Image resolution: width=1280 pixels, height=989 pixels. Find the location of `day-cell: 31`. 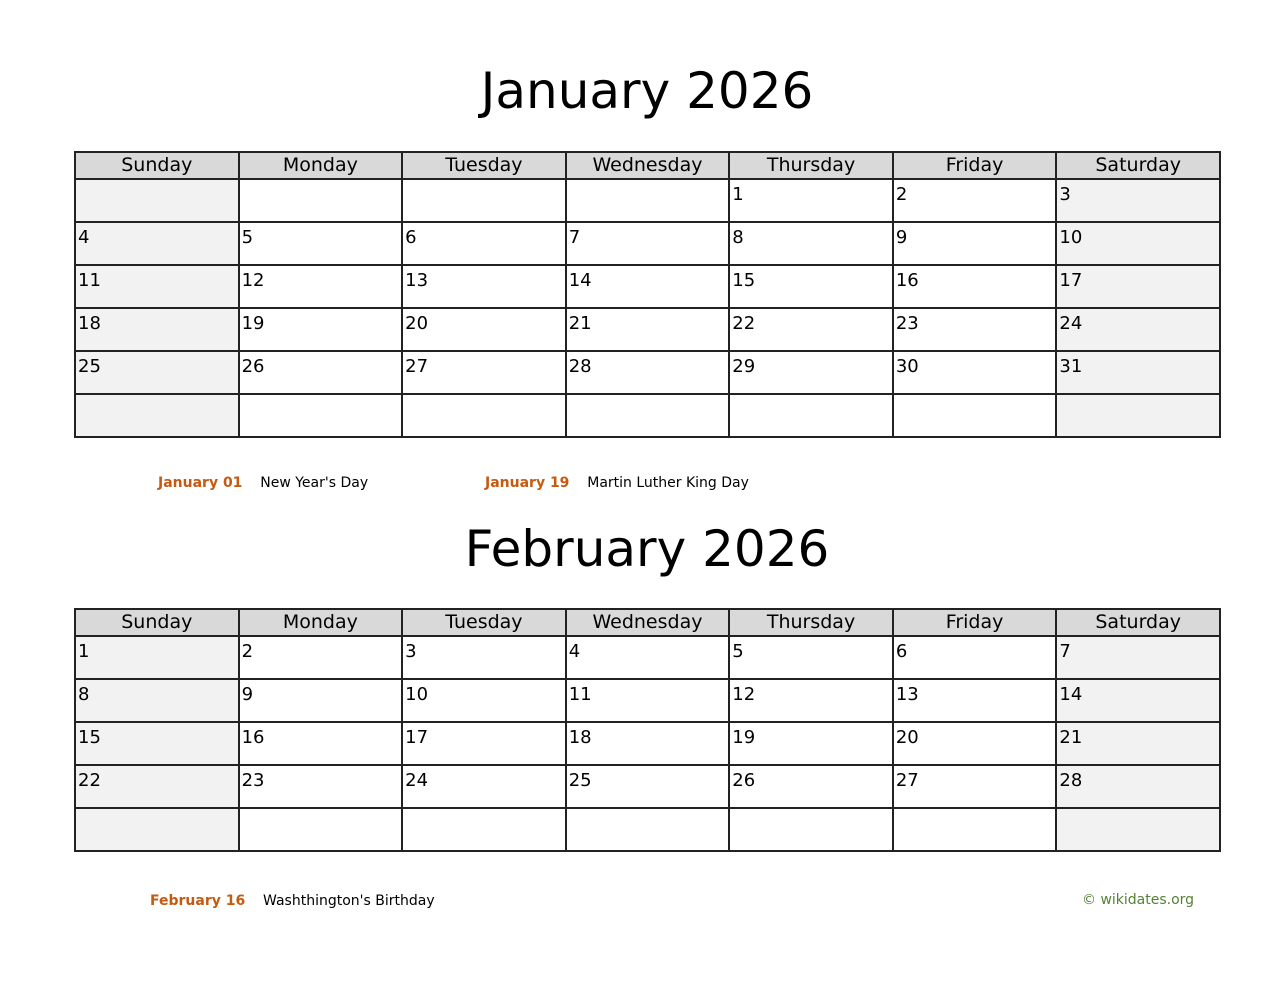

day-cell: 31 is located at coordinates (1138, 372).